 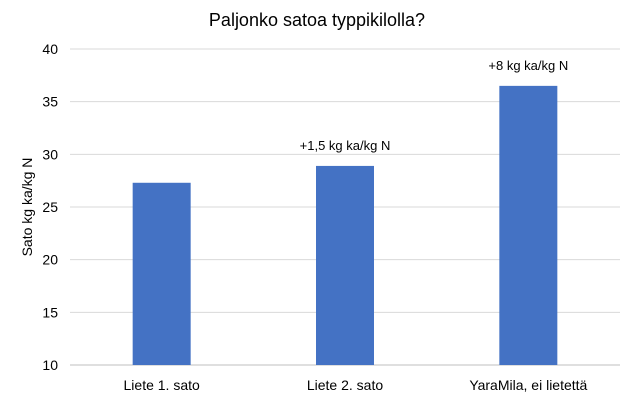 What do you see at coordinates (317, 20) in the screenshot?
I see `chart-title: Paljonko satoa typpikilolla?` at bounding box center [317, 20].